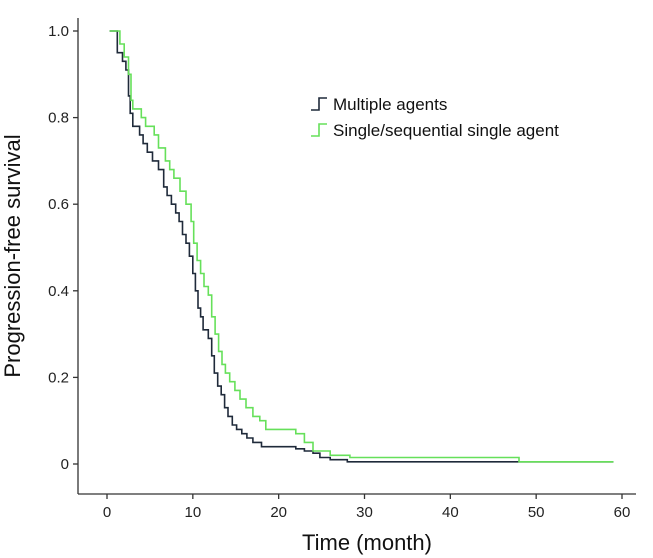 Image resolution: width=653 pixels, height=558 pixels. I want to click on x-axis-title: Time (month), so click(367, 542).